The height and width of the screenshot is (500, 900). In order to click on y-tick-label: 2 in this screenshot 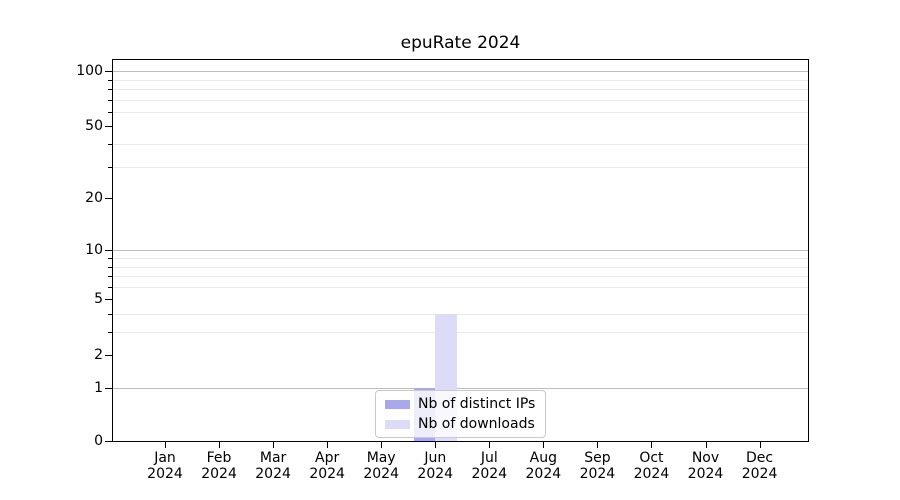, I will do `click(98, 355)`.